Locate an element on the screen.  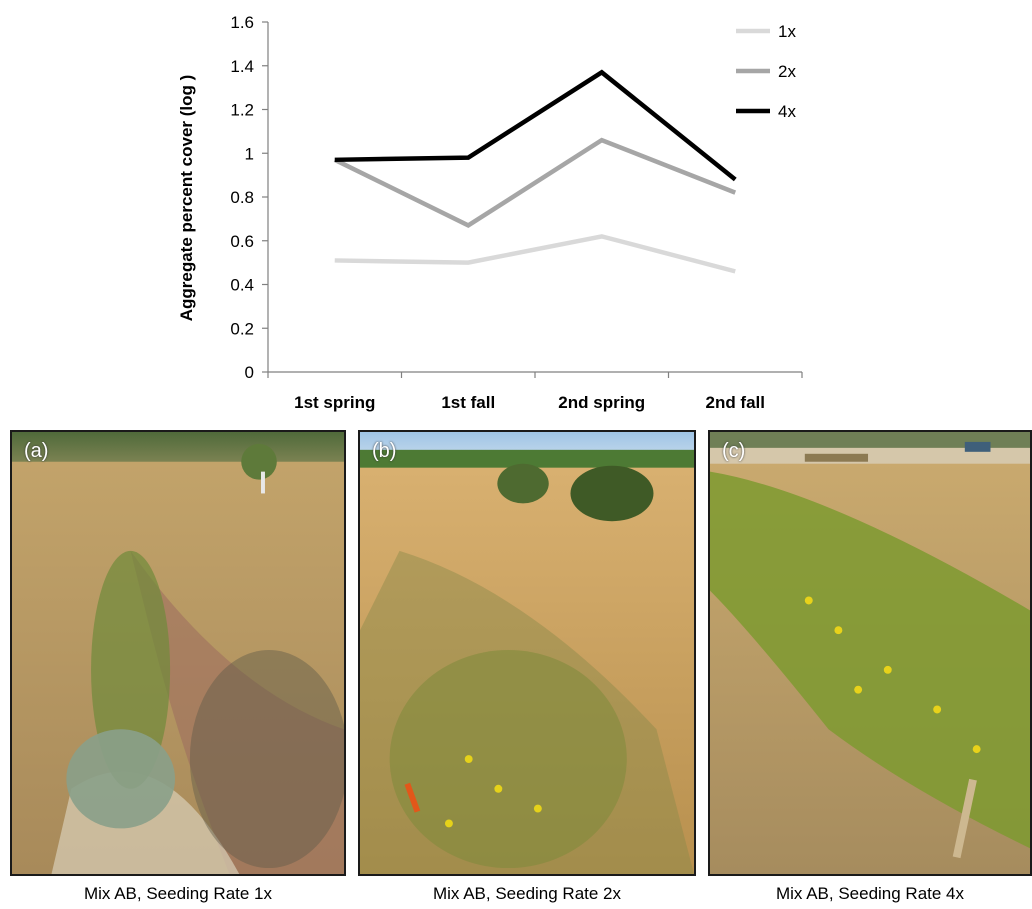
legend-label-1x: 1x is located at coordinates (787, 31).